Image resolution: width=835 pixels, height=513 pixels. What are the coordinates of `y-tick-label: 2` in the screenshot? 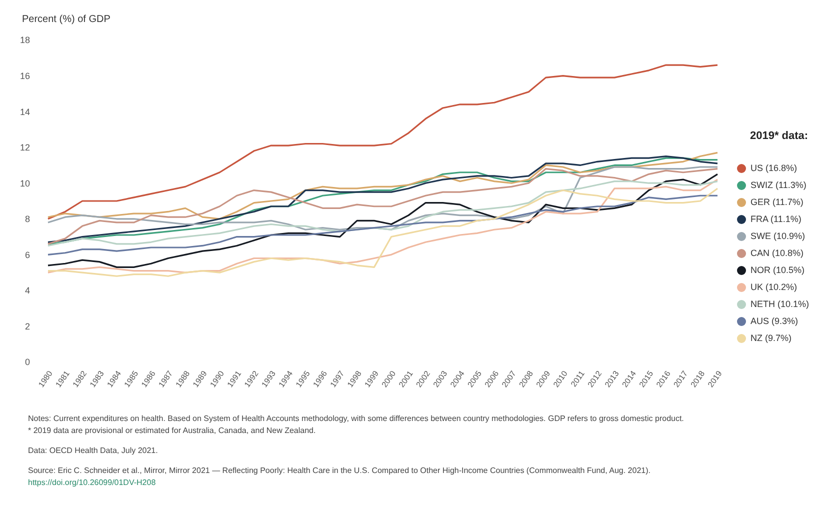 It's located at (27, 326).